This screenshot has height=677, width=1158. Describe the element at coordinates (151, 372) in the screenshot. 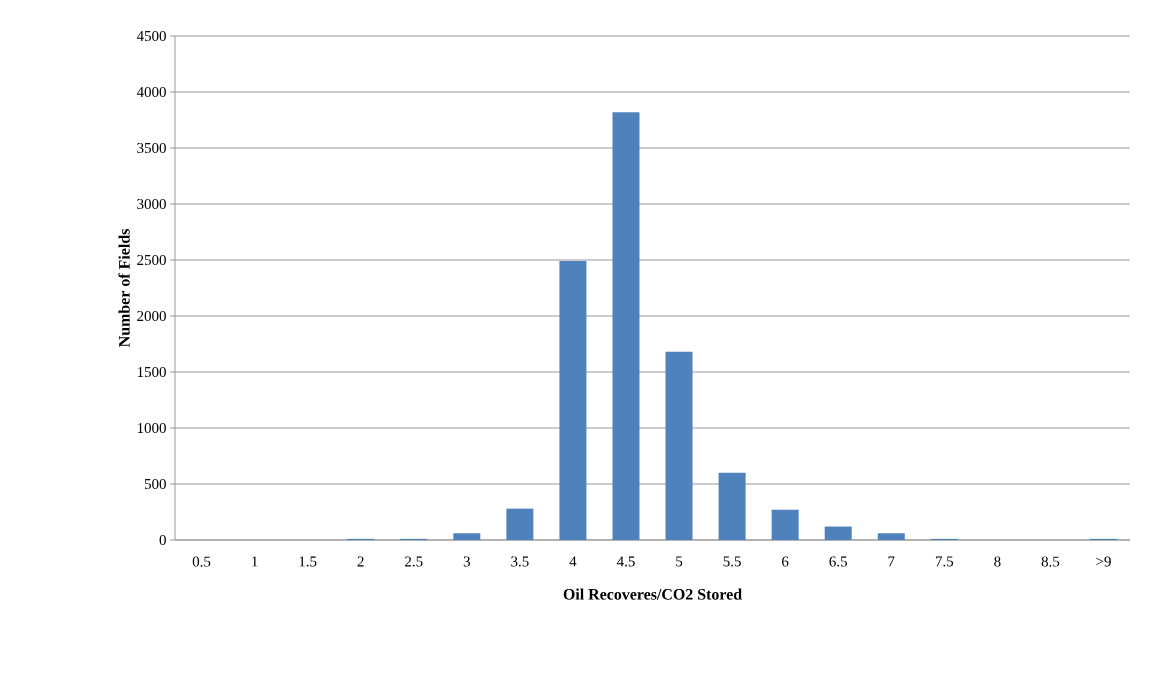

I see `y-tick-label: 1500` at that location.